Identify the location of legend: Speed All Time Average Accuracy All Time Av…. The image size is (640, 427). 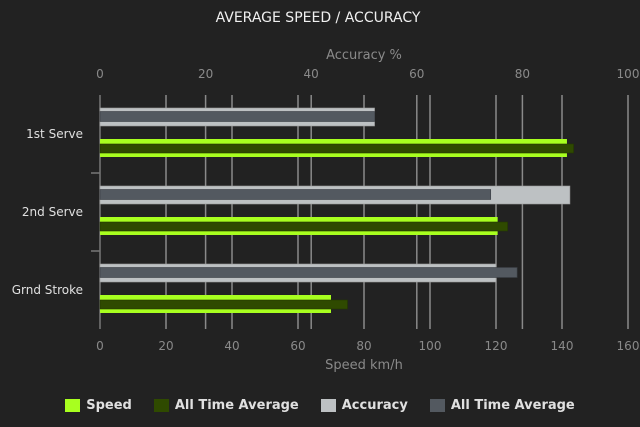
(320, 405).